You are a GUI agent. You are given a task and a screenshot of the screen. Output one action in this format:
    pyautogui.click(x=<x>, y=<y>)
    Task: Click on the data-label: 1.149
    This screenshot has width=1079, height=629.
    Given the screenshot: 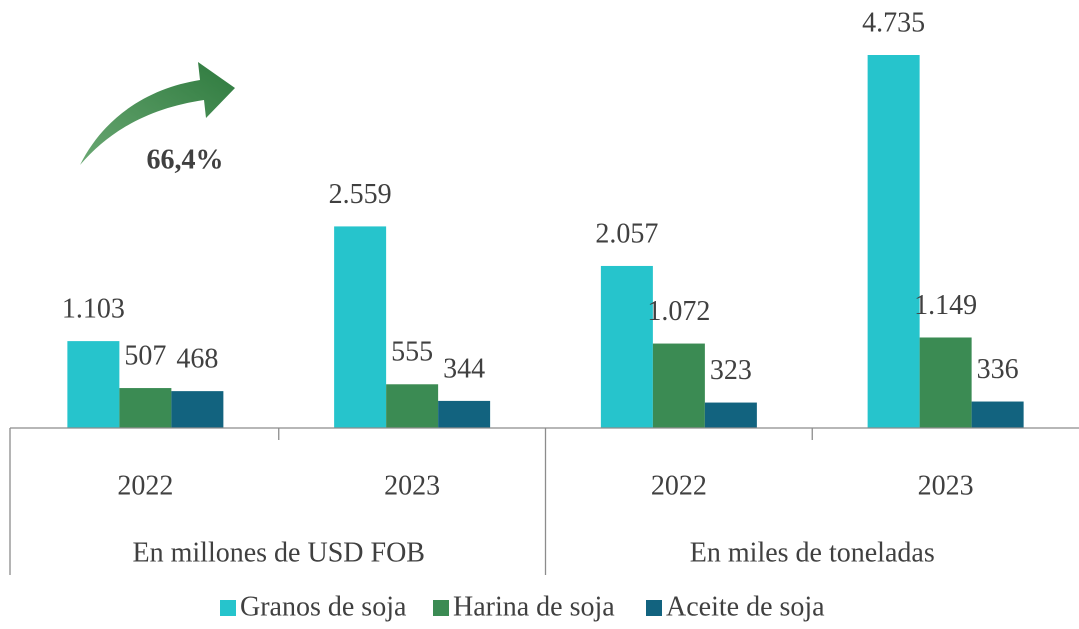 What is the action you would take?
    pyautogui.click(x=945, y=305)
    